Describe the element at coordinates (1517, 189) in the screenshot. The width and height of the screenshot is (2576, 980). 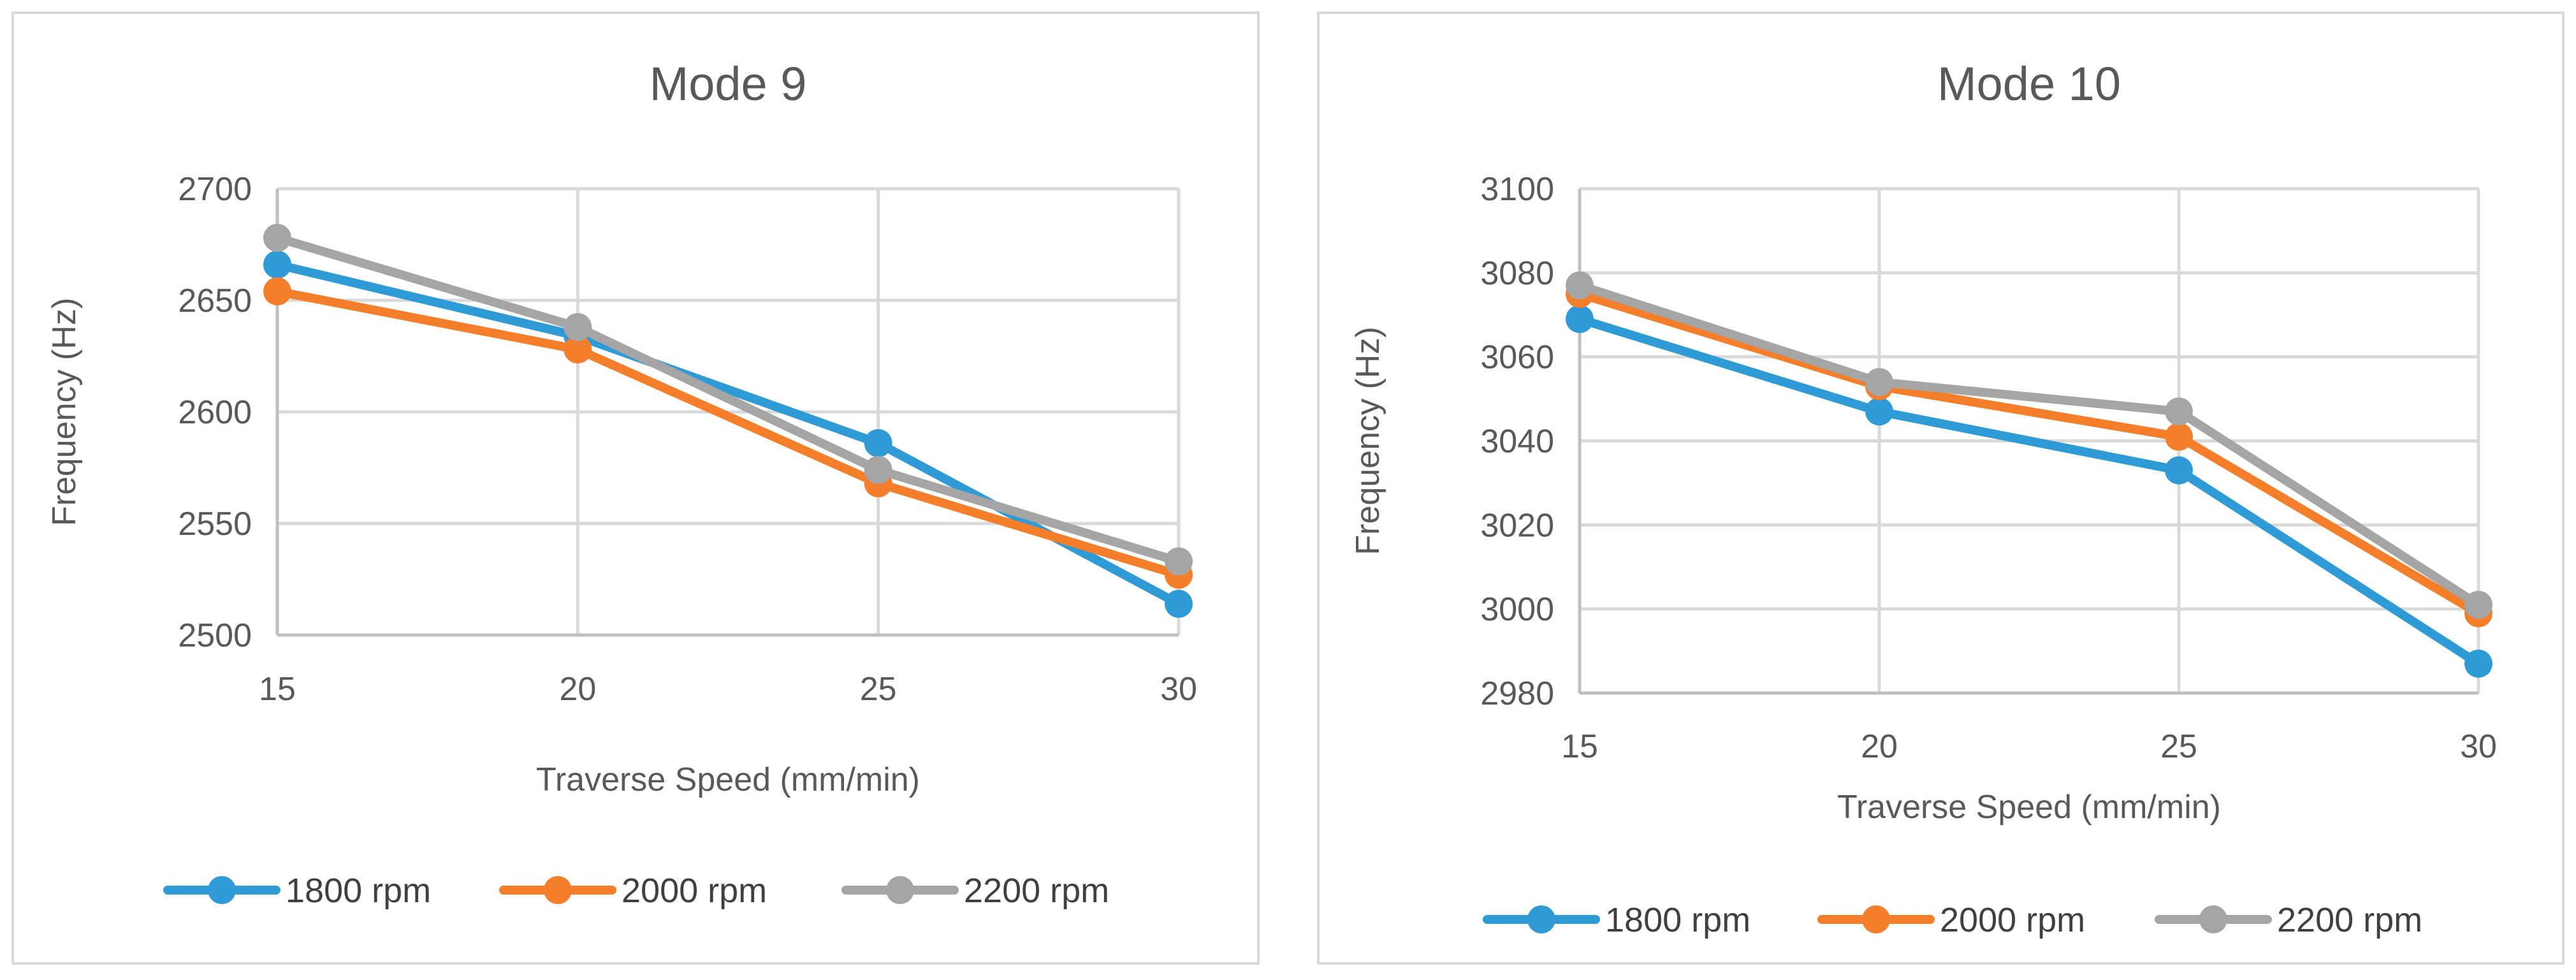
I see `y-tick-label: 3100` at that location.